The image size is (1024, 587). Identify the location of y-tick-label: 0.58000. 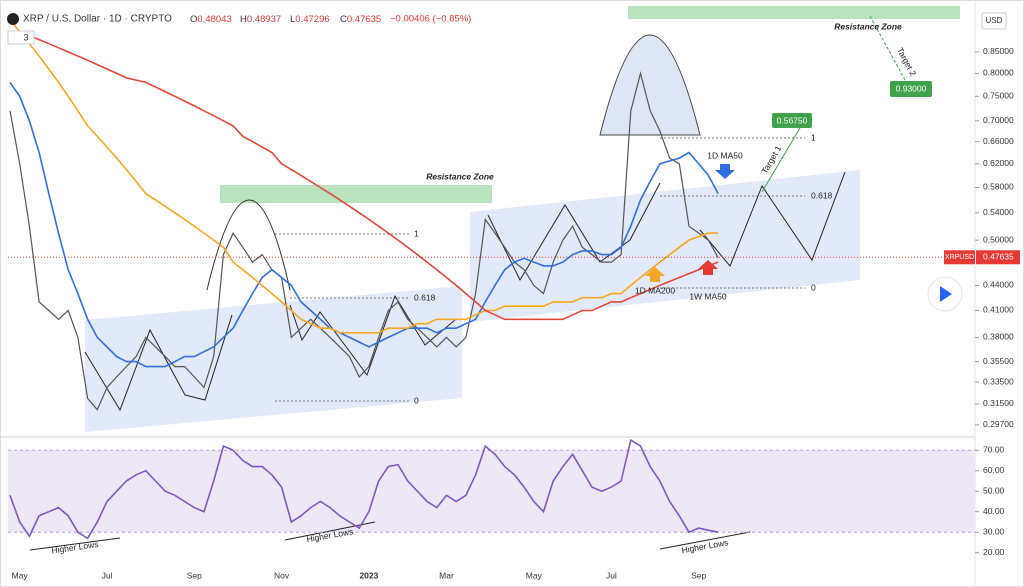
(998, 187).